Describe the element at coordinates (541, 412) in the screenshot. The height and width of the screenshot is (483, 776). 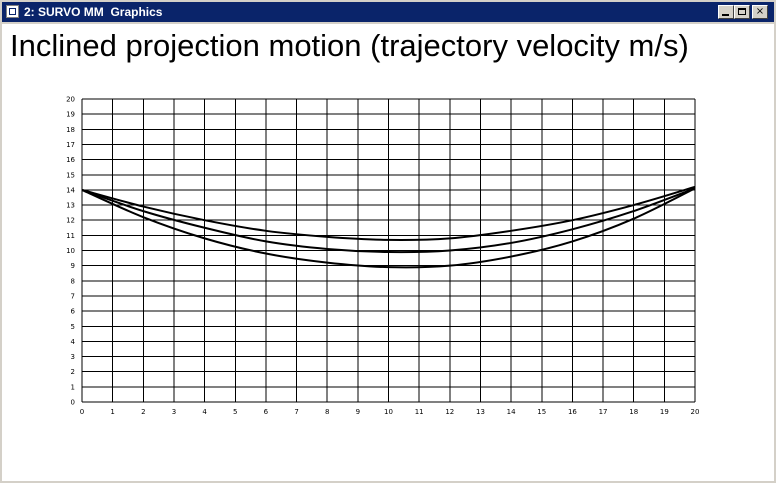
I see `x-tick-label: 15` at that location.